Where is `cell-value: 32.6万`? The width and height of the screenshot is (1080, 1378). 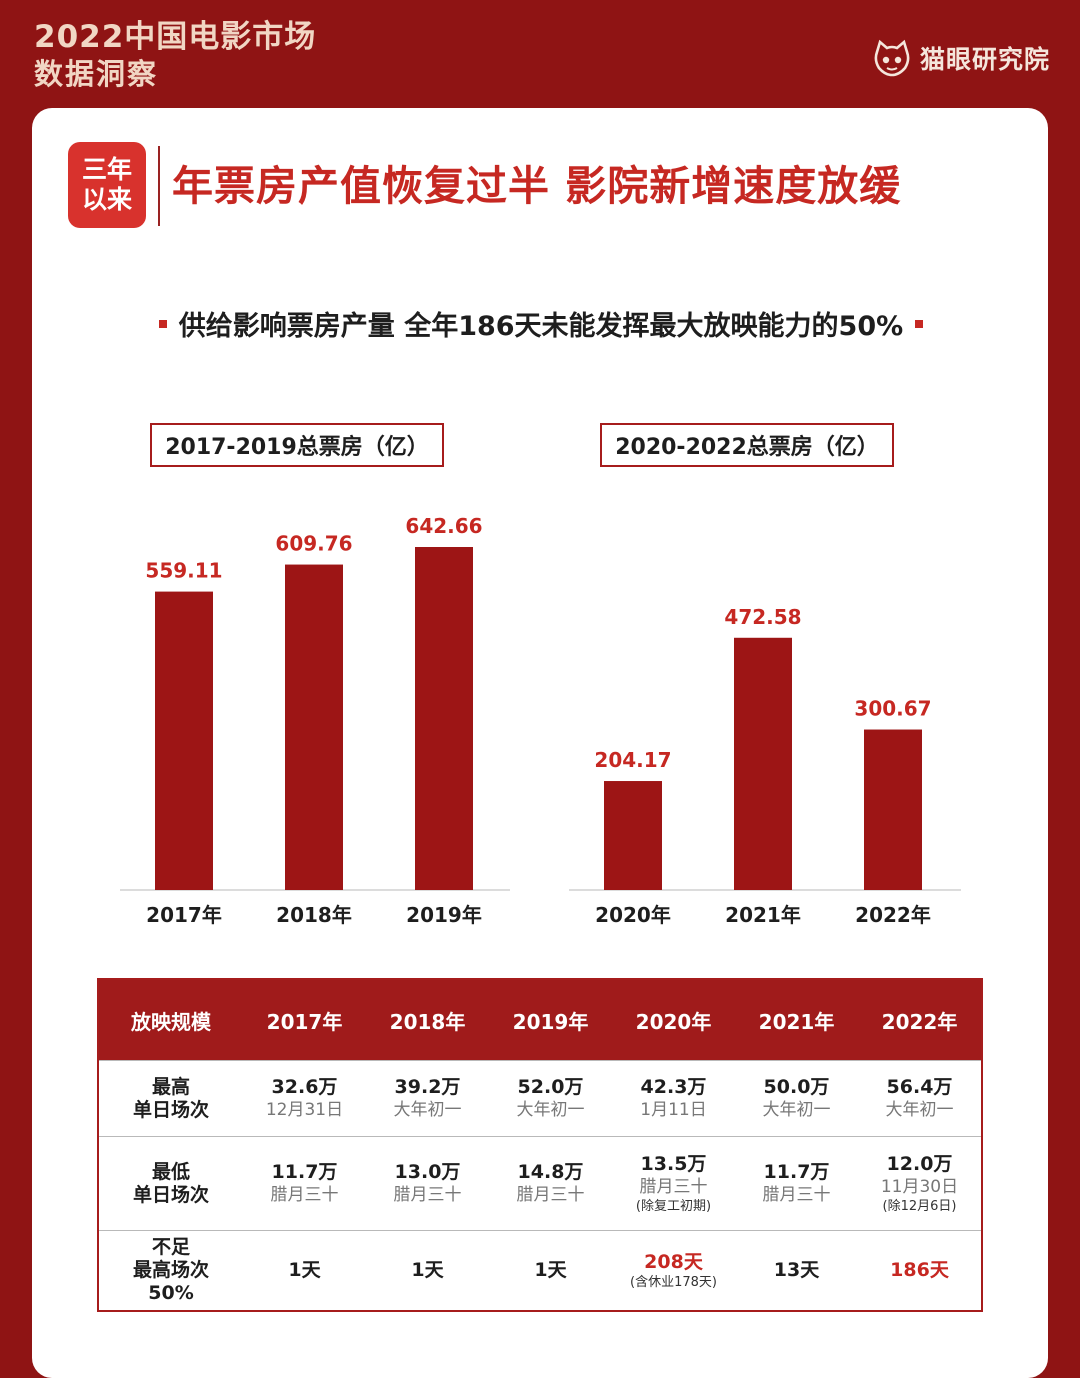
cell-value: 32.6万 is located at coordinates (304, 1087).